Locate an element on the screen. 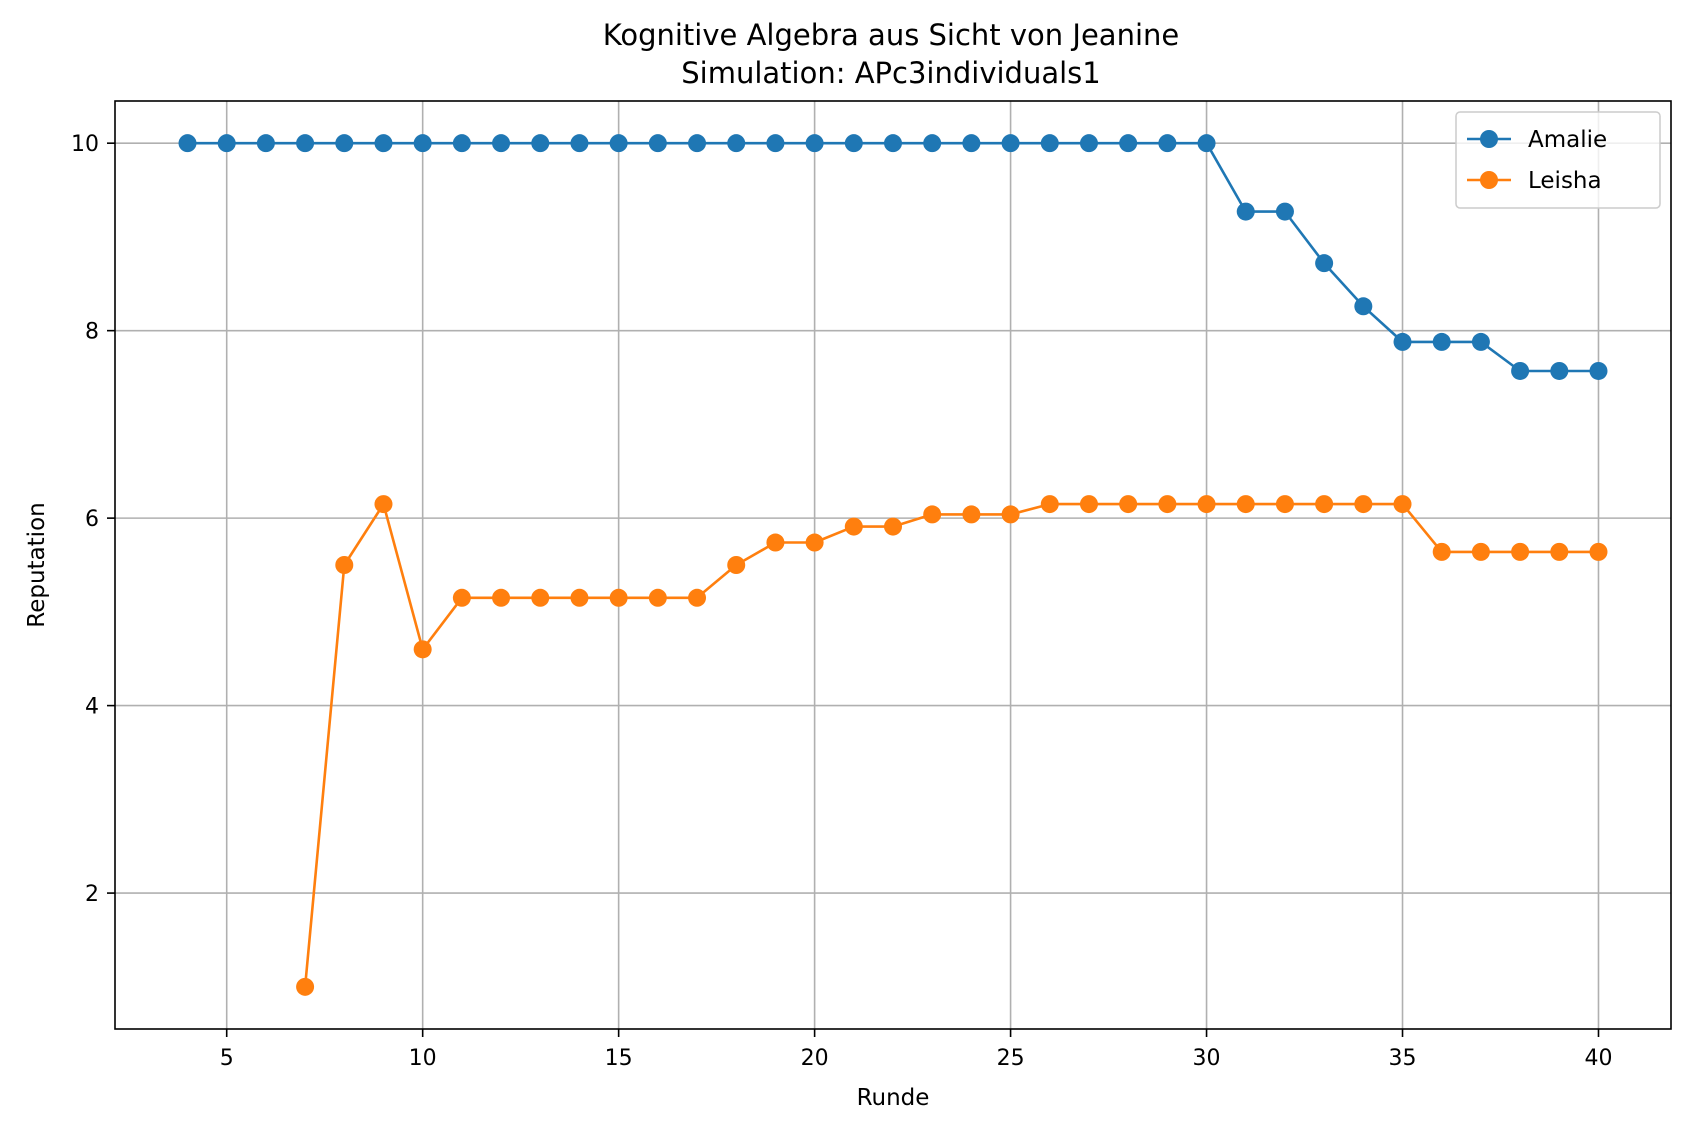 This screenshot has width=1683, height=1131. x-tick-label: 10 is located at coordinates (423, 1058).